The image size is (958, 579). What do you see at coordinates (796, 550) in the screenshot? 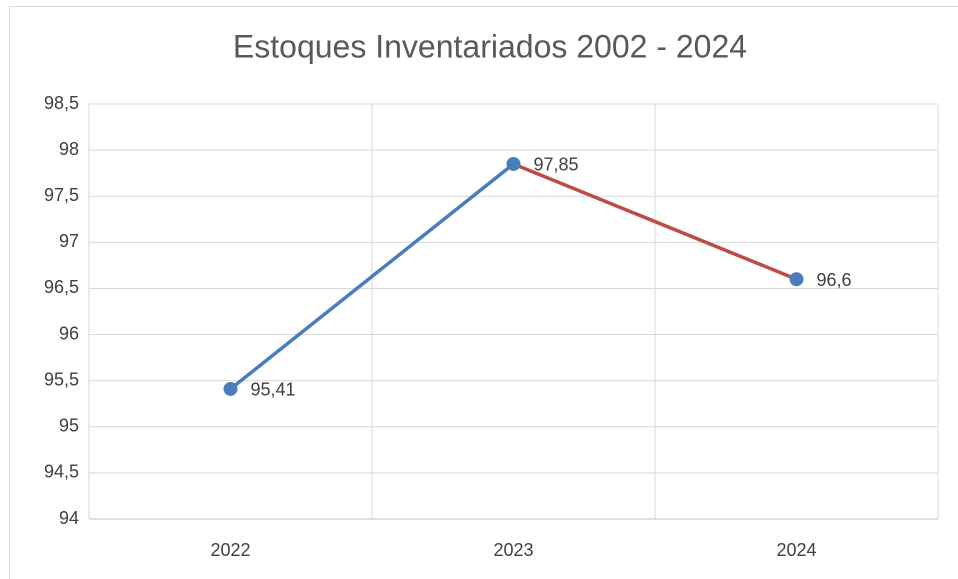
I see `x-tick-label: 2024` at bounding box center [796, 550].